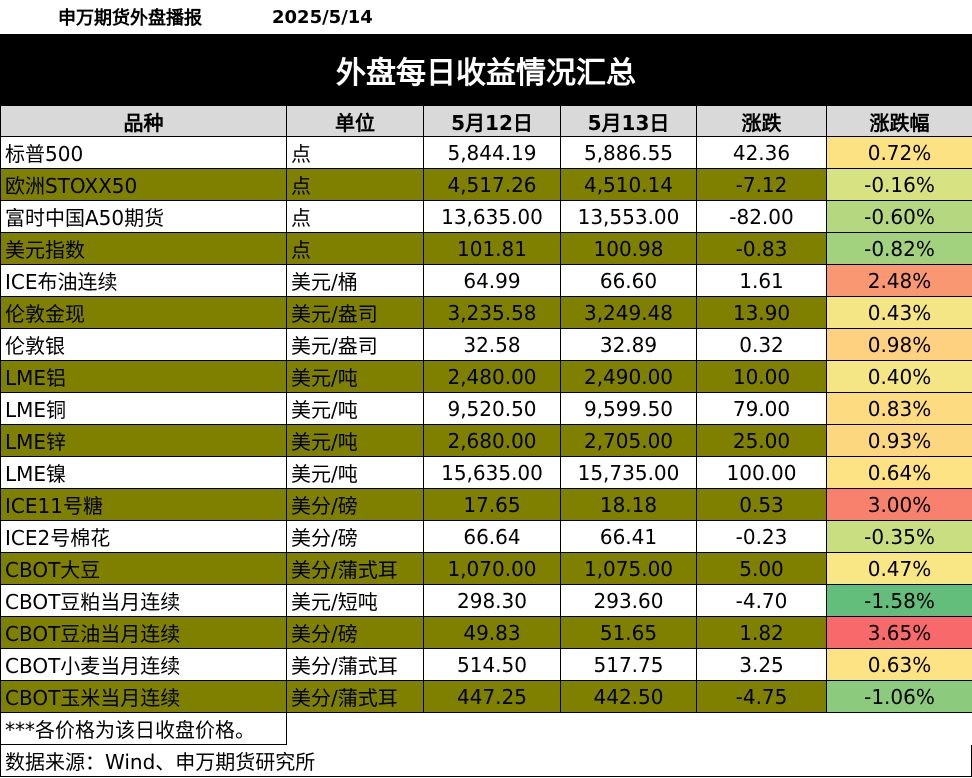 This screenshot has width=972, height=778. Describe the element at coordinates (628, 472) in the screenshot. I see `row-value-date2: 15,735.00` at that location.